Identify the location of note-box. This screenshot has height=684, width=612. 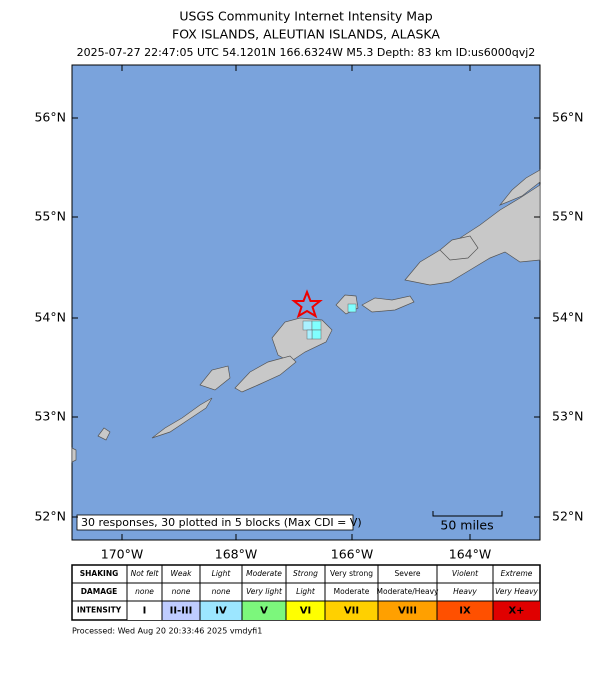
(215, 522).